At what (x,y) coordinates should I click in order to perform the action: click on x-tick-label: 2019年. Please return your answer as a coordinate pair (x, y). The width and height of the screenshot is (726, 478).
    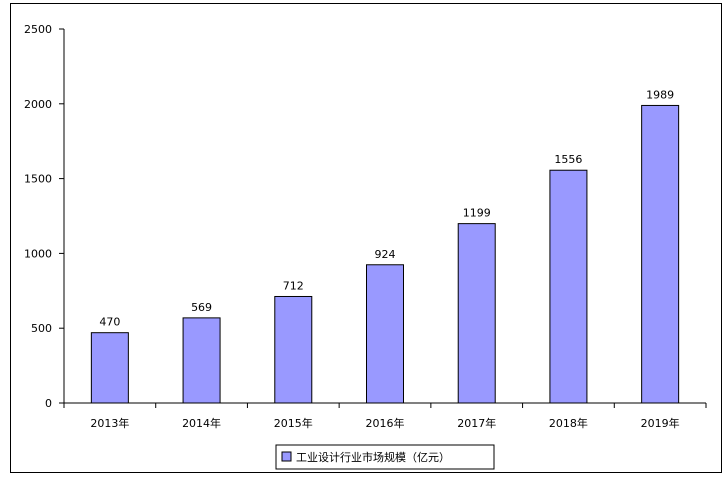
    Looking at the image, I should click on (660, 423).